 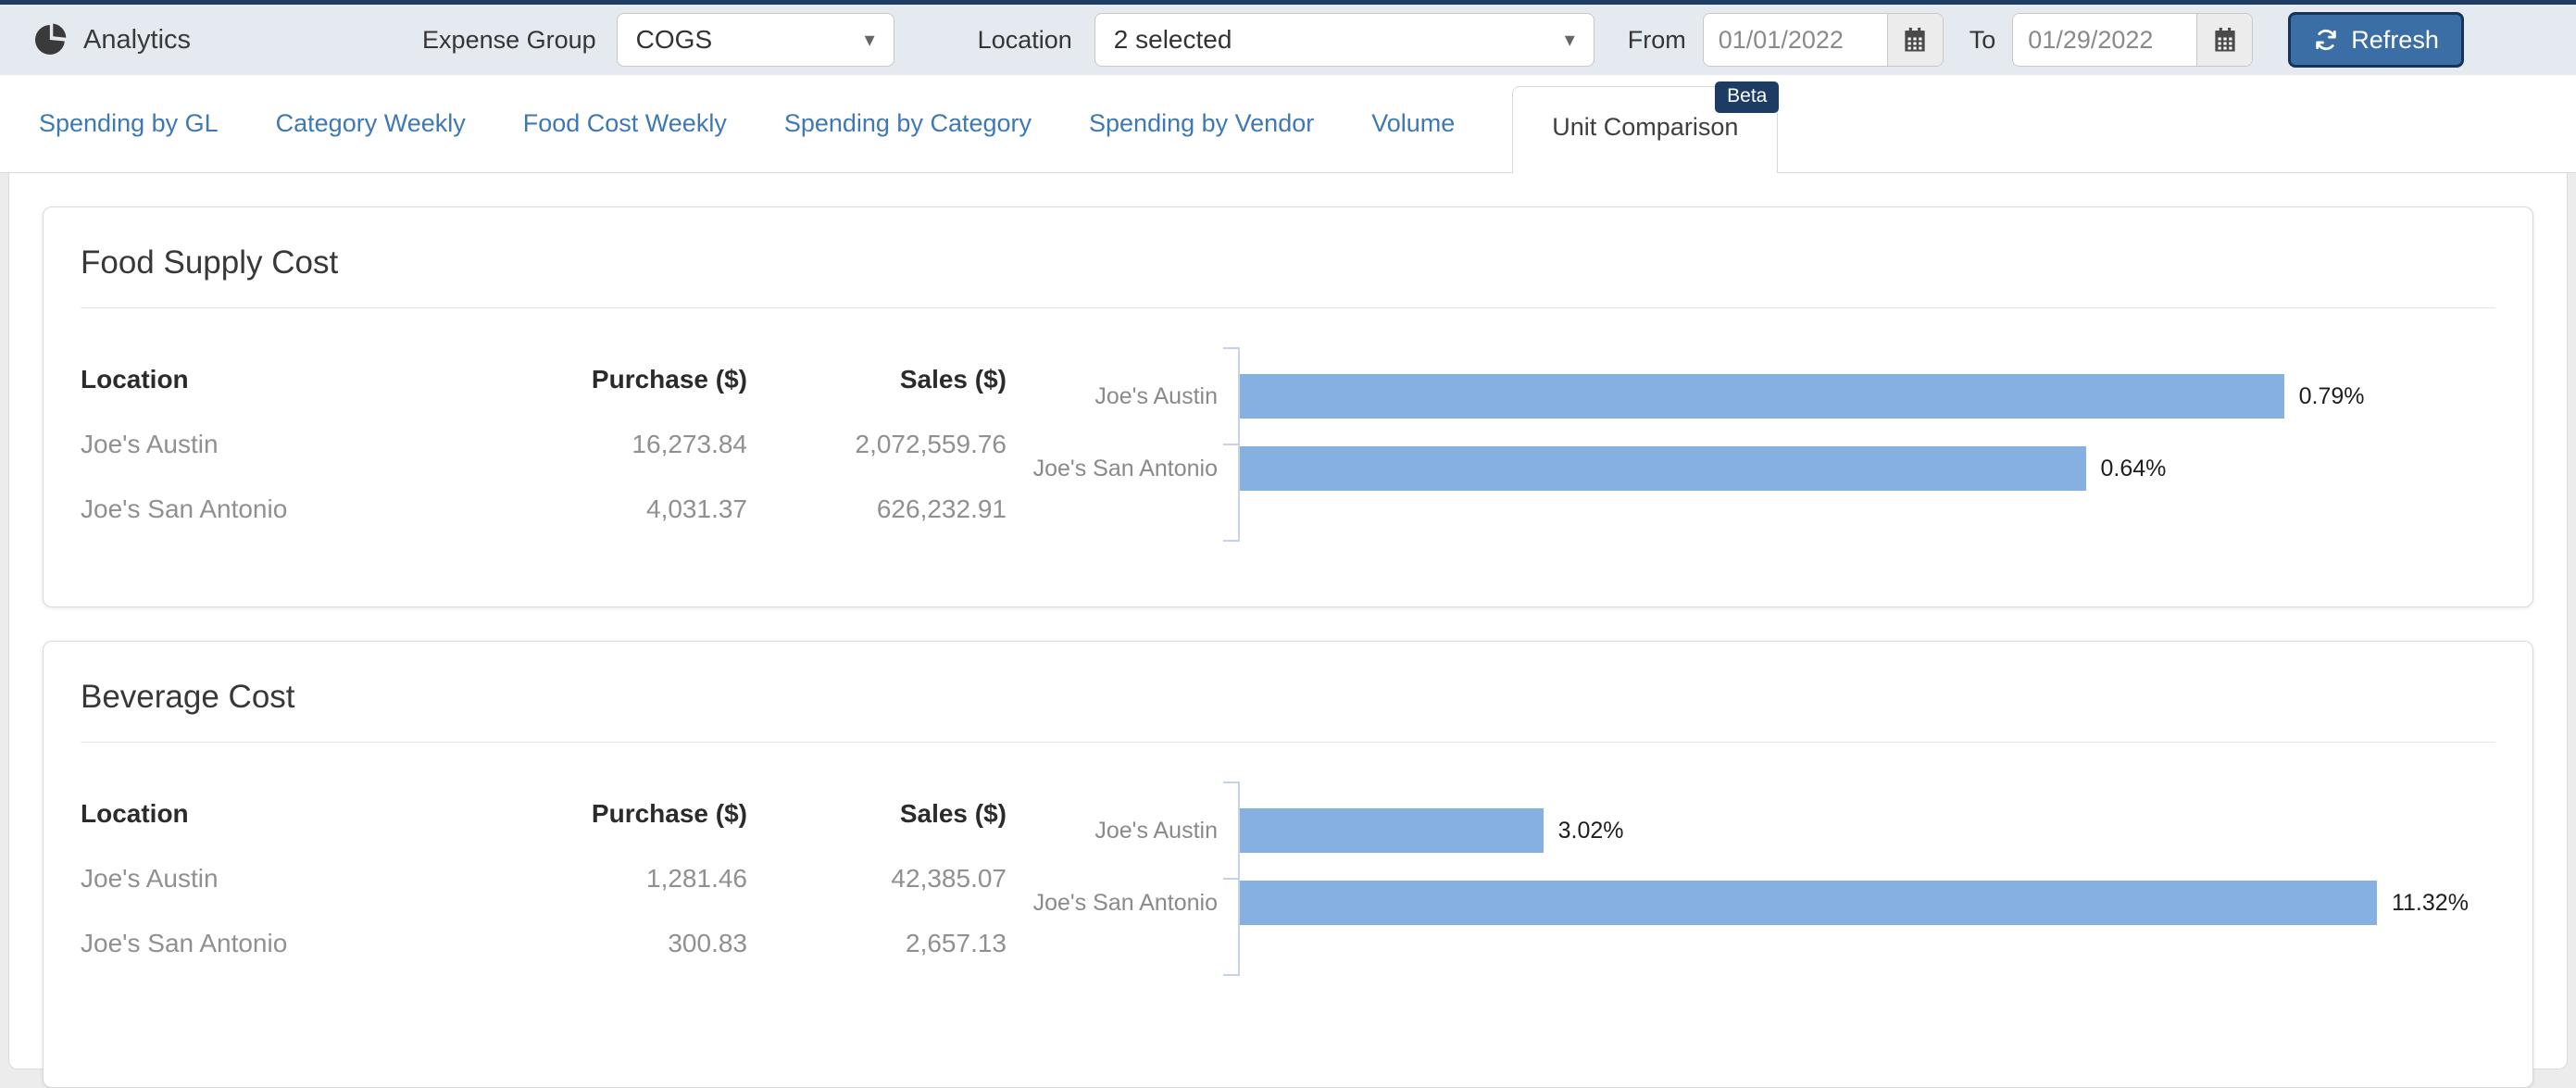 I want to click on tab-volume: Volume, so click(x=1414, y=123).